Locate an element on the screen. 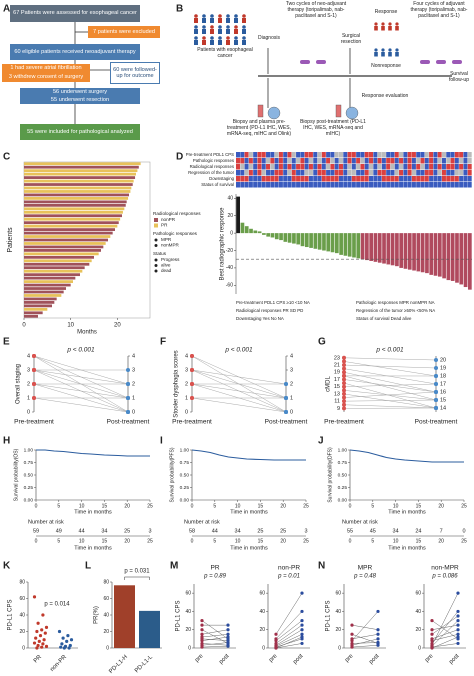  y-tick-label: 80 is located at coordinates (22, 582).